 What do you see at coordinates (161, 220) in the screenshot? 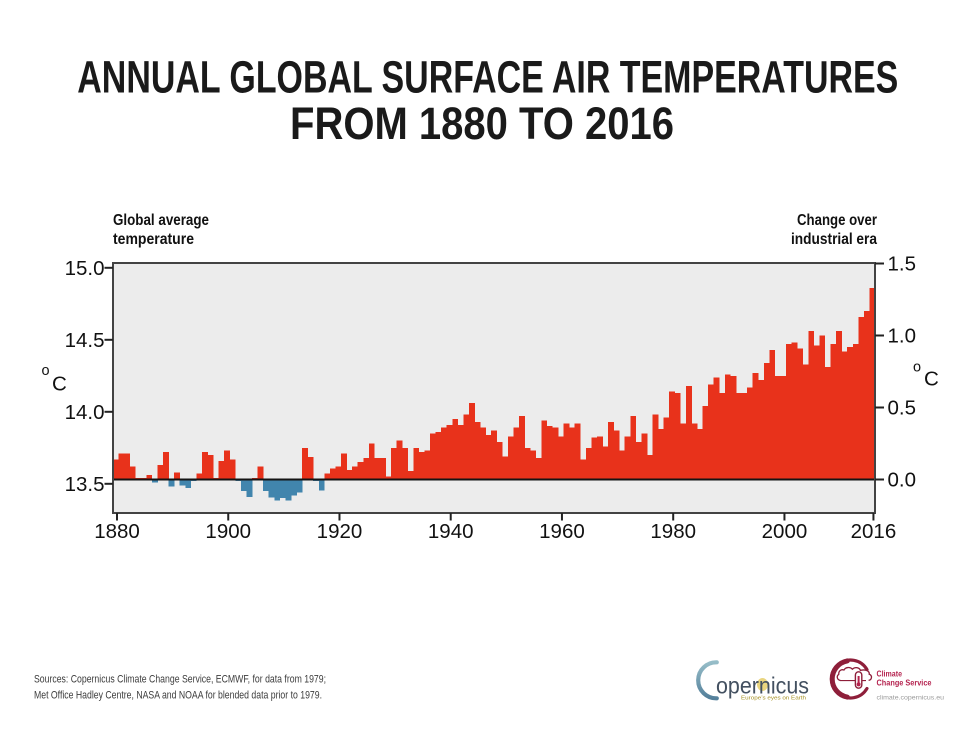
I see `svg-text: Global average` at bounding box center [161, 220].